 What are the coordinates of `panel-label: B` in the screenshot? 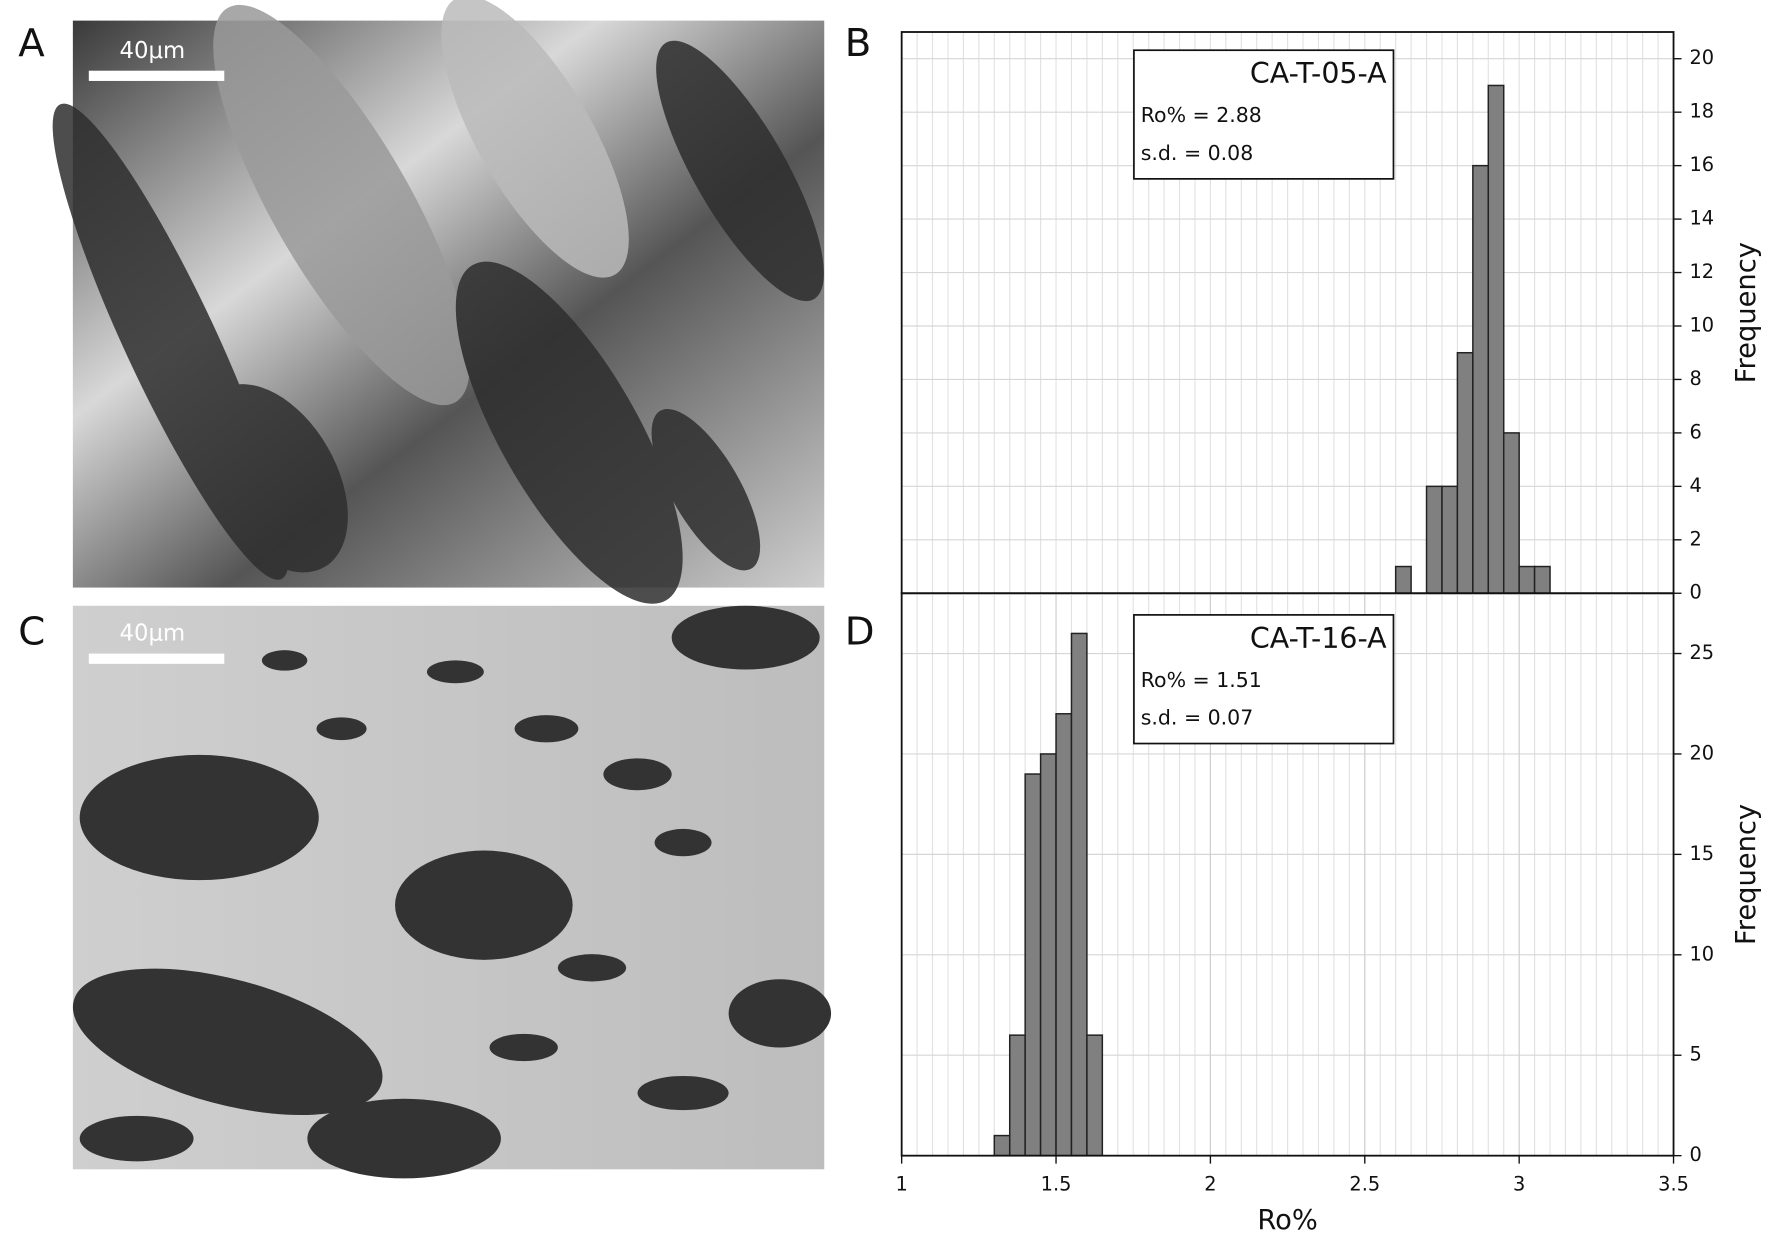 It's located at (858, 43).